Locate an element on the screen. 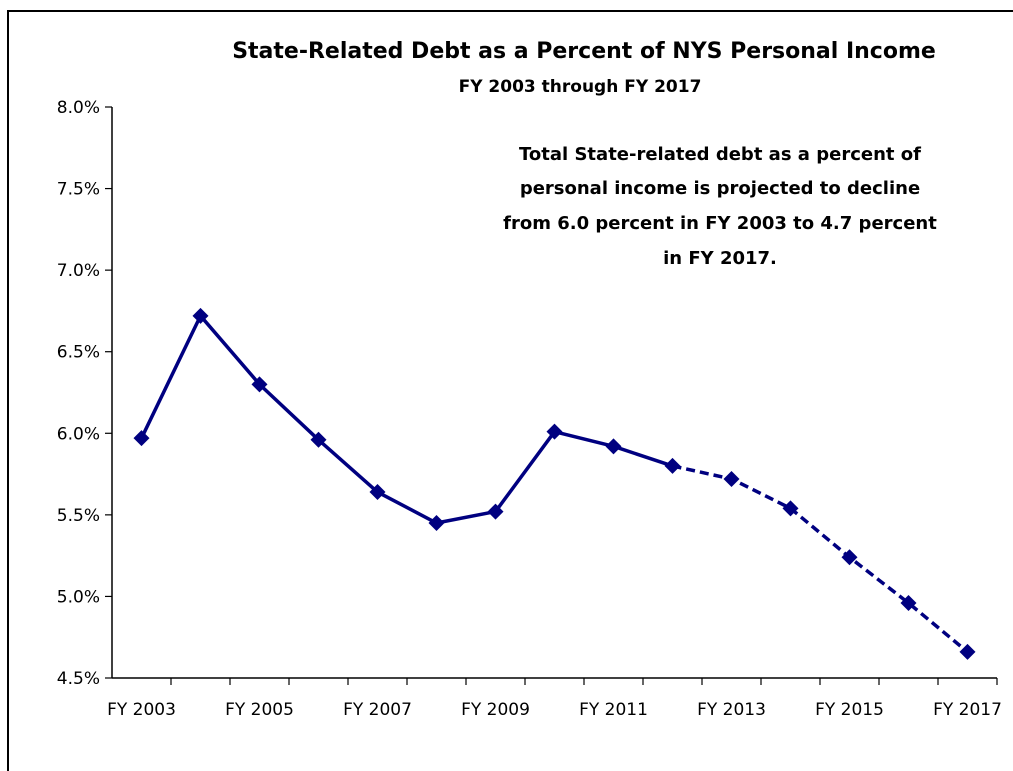 The image size is (1013, 771). y-tick-label: 8.0% is located at coordinates (78, 108).